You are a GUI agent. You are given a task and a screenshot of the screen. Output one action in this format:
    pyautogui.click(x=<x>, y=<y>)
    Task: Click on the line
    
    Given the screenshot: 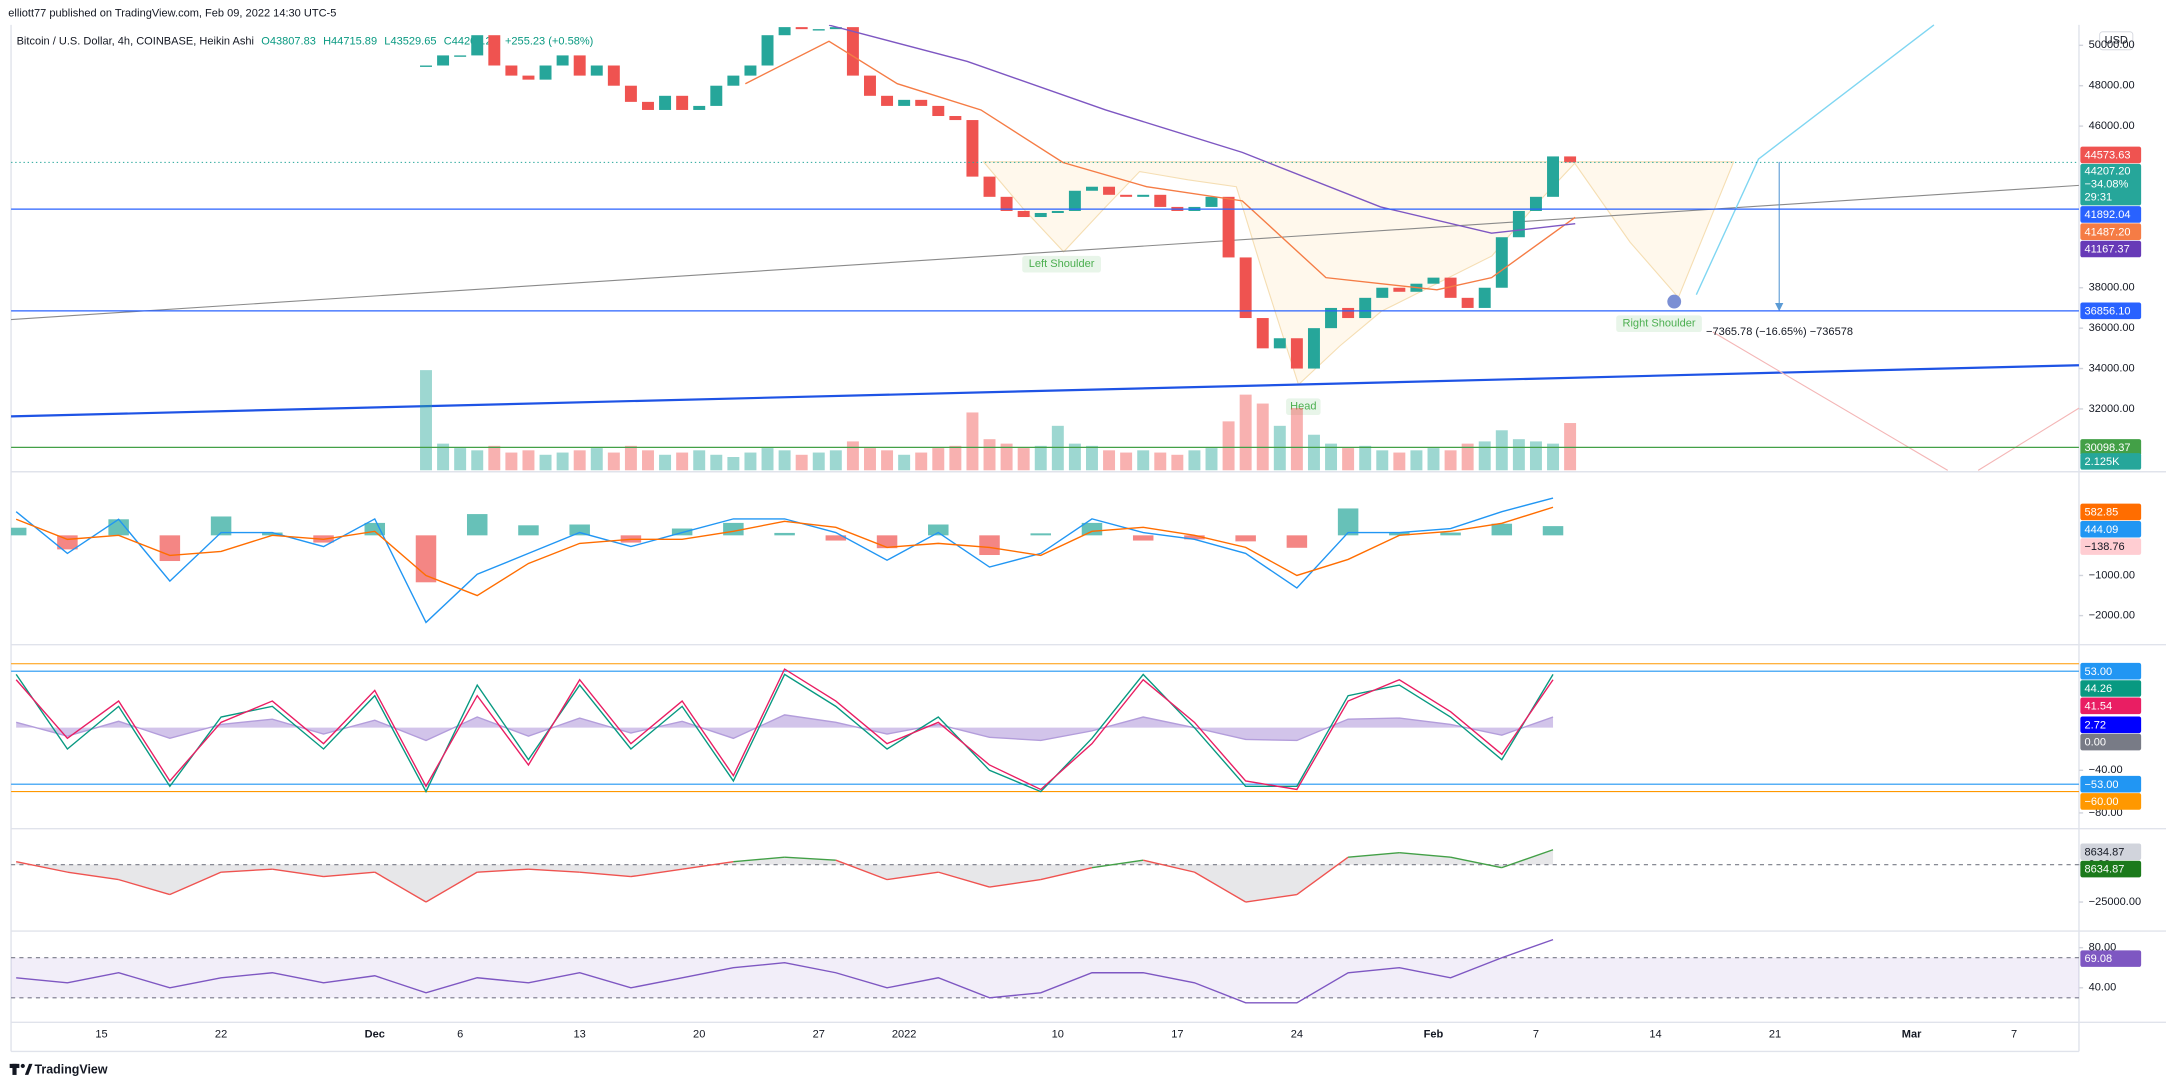 What is the action you would take?
    pyautogui.click(x=785, y=971)
    